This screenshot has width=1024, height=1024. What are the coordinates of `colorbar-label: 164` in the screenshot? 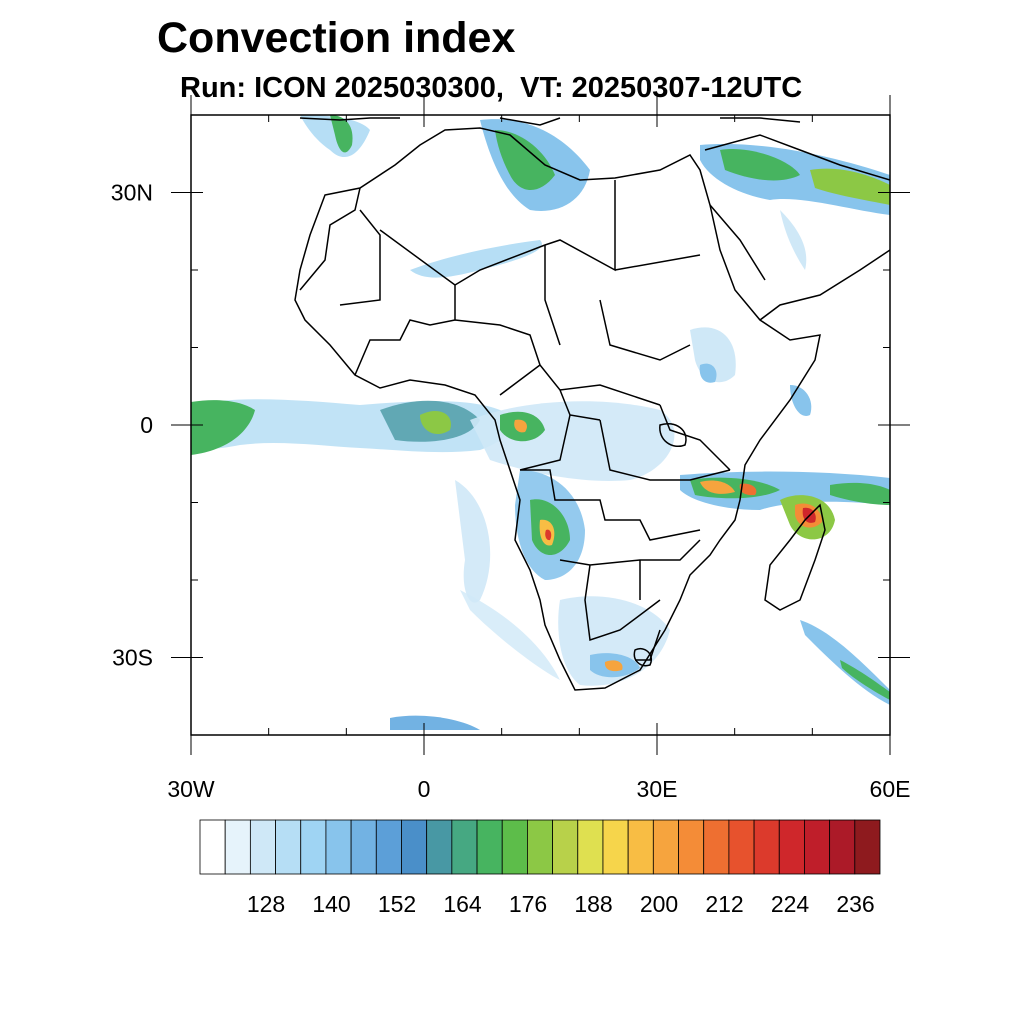 It's located at (462, 904).